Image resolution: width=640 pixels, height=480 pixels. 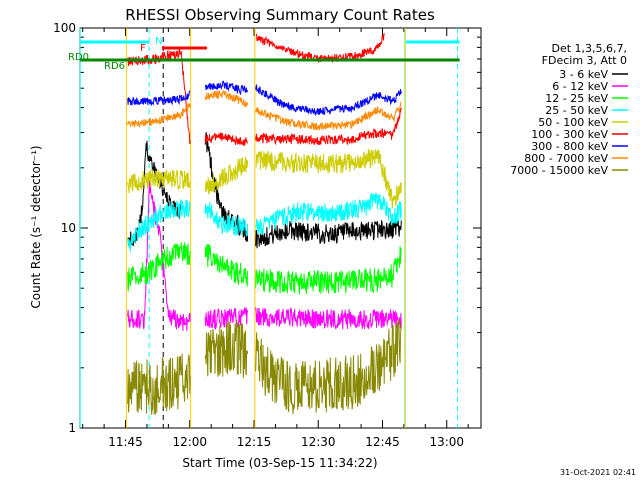 What do you see at coordinates (576, 110) in the screenshot?
I see `legend-label-25-50kev: 25 - 50 keV` at bounding box center [576, 110].